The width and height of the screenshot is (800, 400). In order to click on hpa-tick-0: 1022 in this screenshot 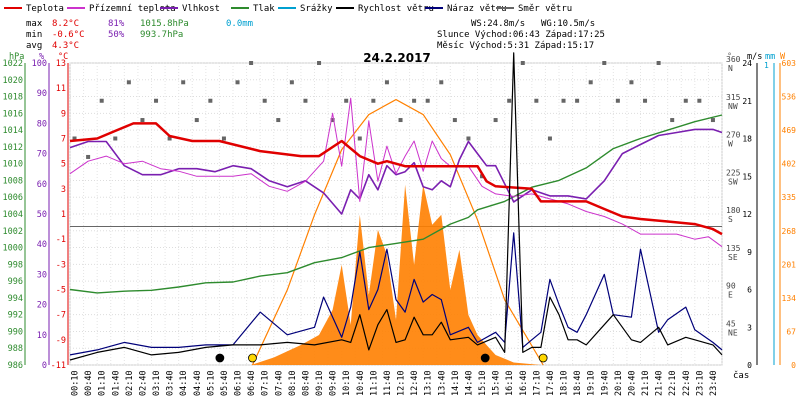, I will do `click(13, 64)`.